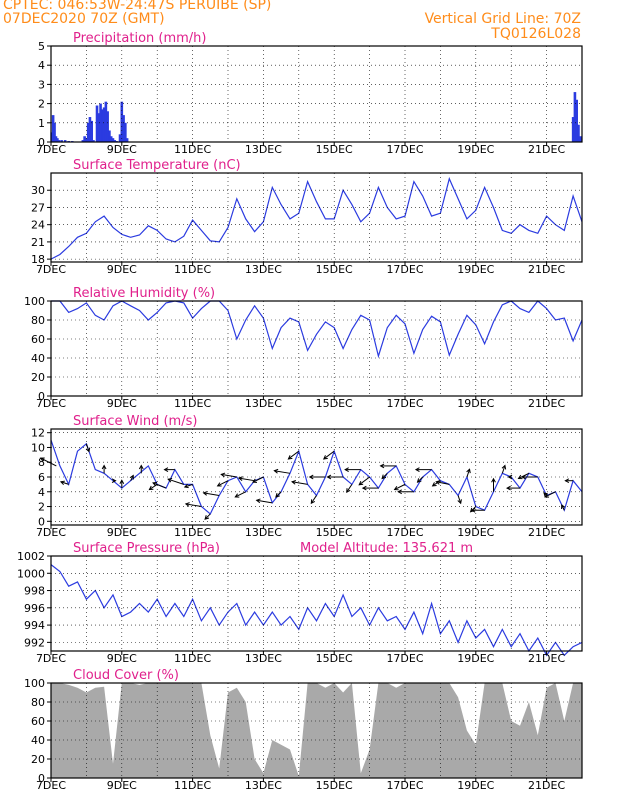  I want to click on header-model-code: TQ0126L028, so click(536, 34).